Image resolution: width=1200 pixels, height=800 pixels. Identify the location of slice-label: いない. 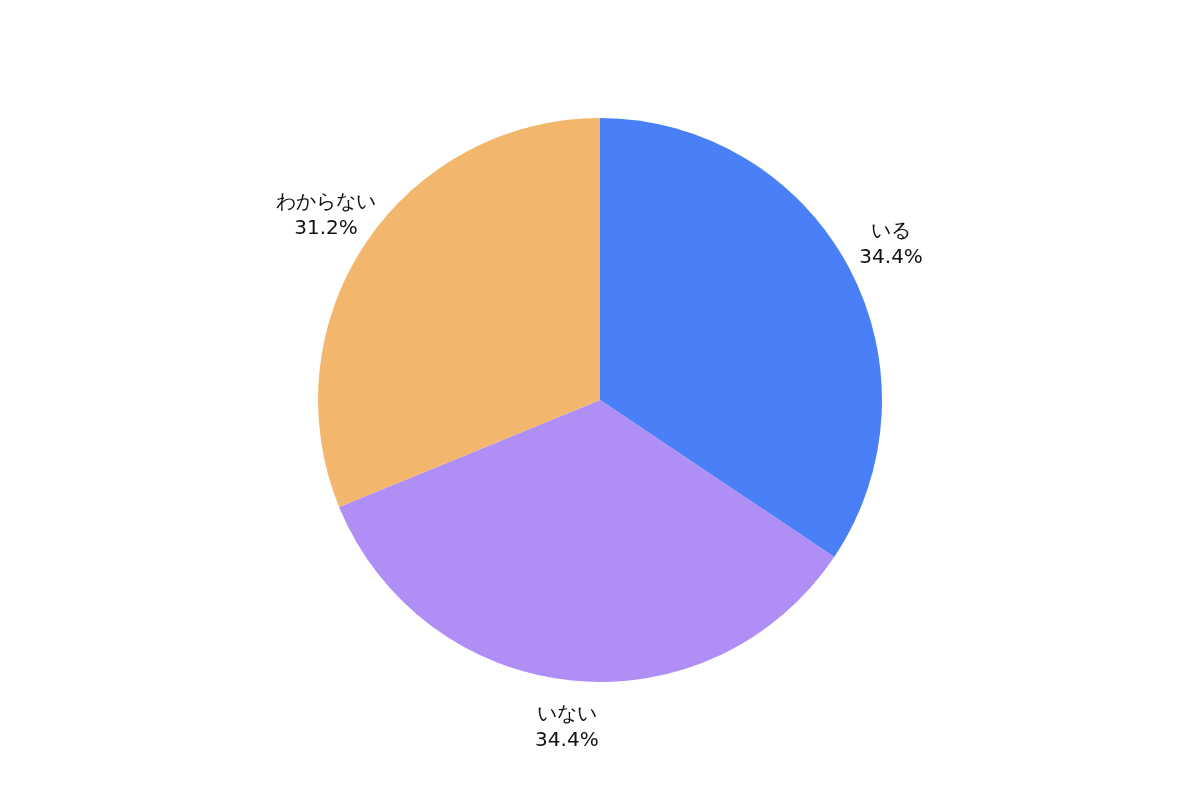
(566, 713).